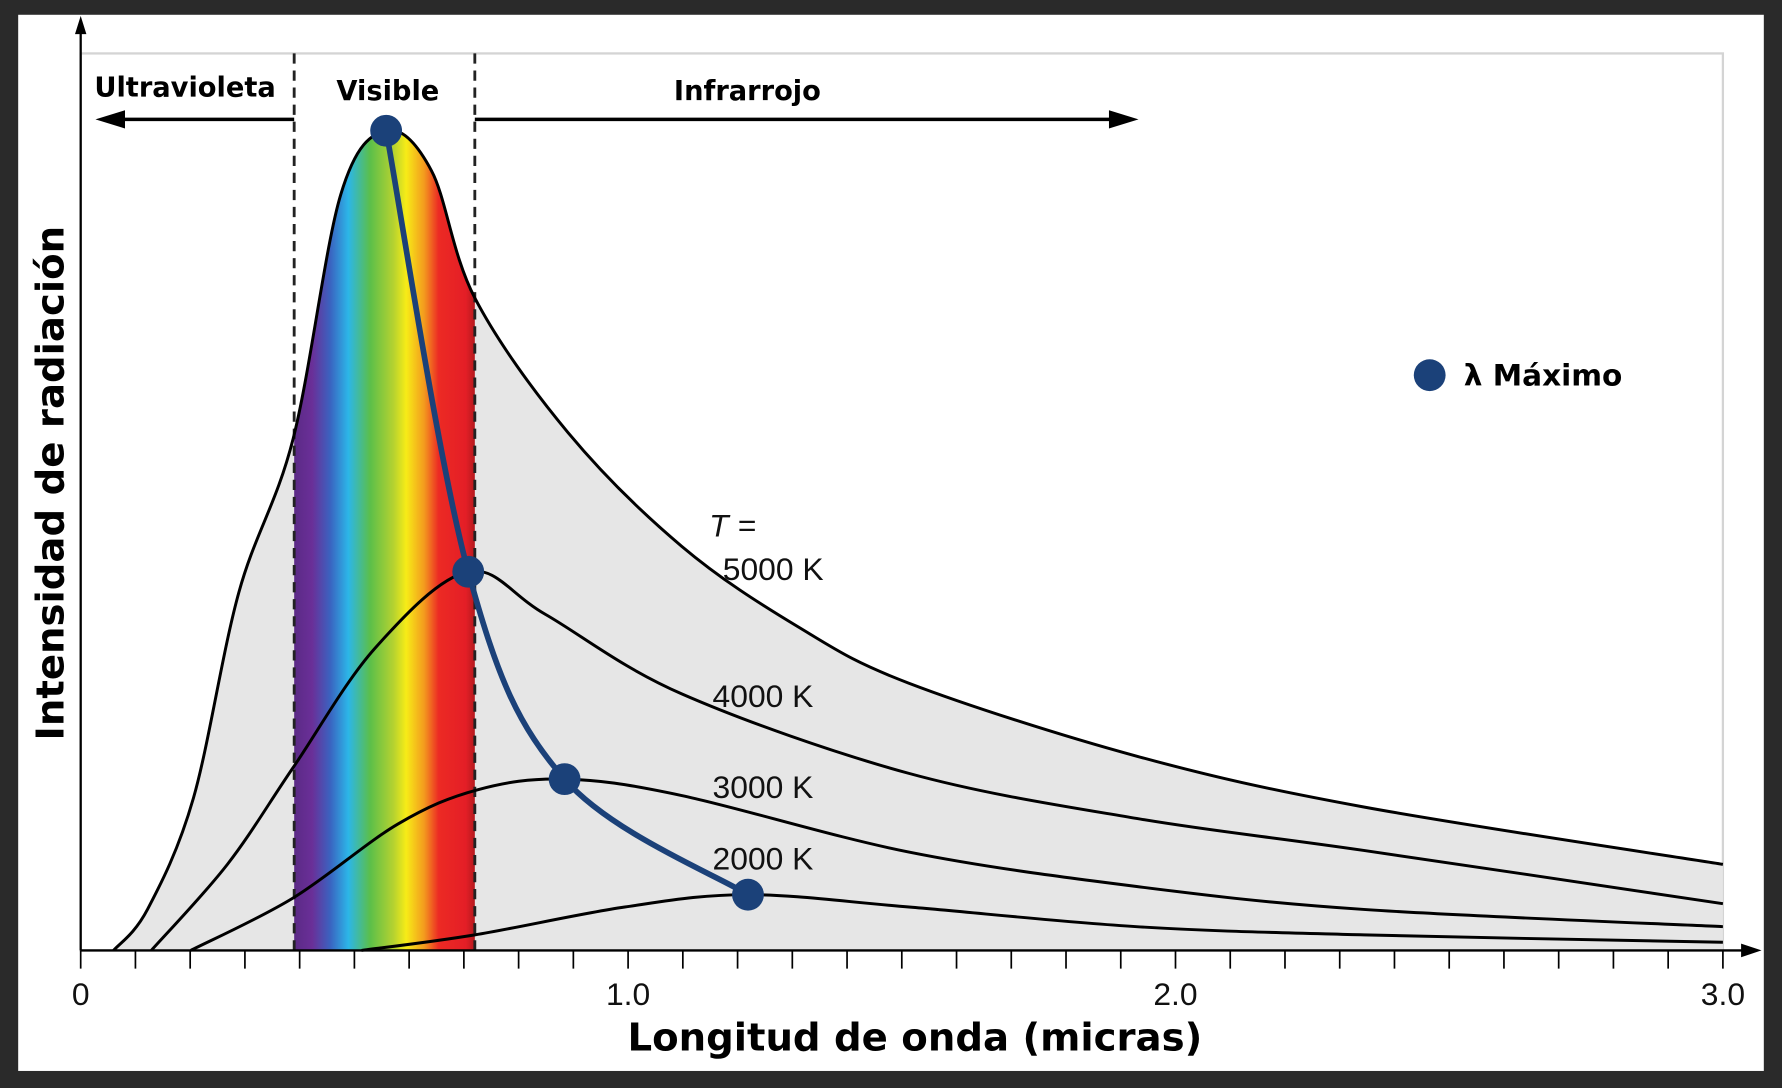 This screenshot has width=1782, height=1088. I want to click on x-tick-label: 3.0, so click(1723, 994).